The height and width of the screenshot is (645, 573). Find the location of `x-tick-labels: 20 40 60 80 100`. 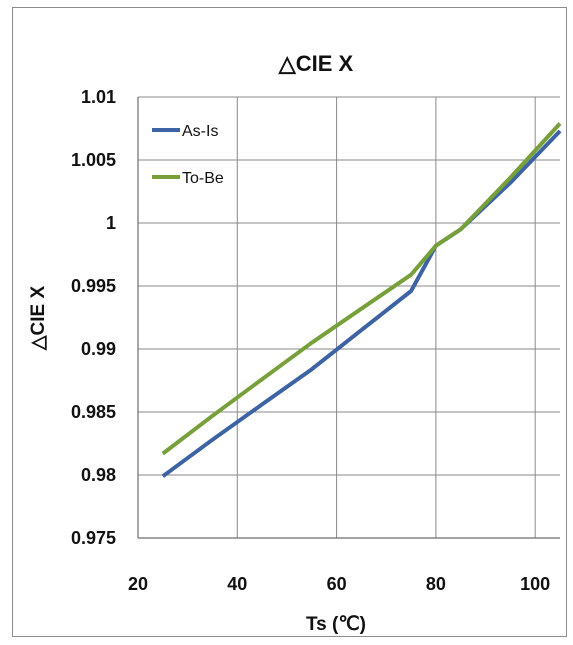

x-tick-labels: 20 40 60 80 100 is located at coordinates (339, 584).